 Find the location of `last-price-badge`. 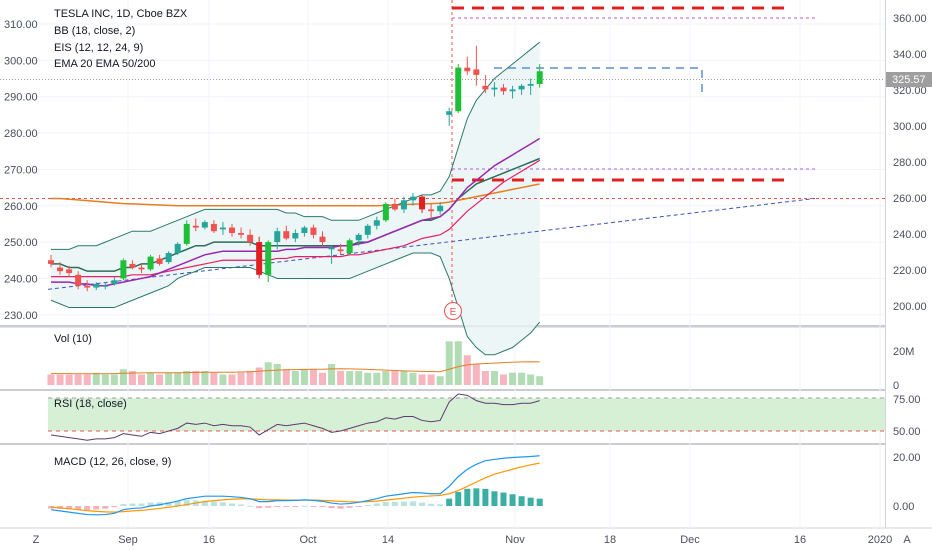

last-price-badge is located at coordinates (909, 79).